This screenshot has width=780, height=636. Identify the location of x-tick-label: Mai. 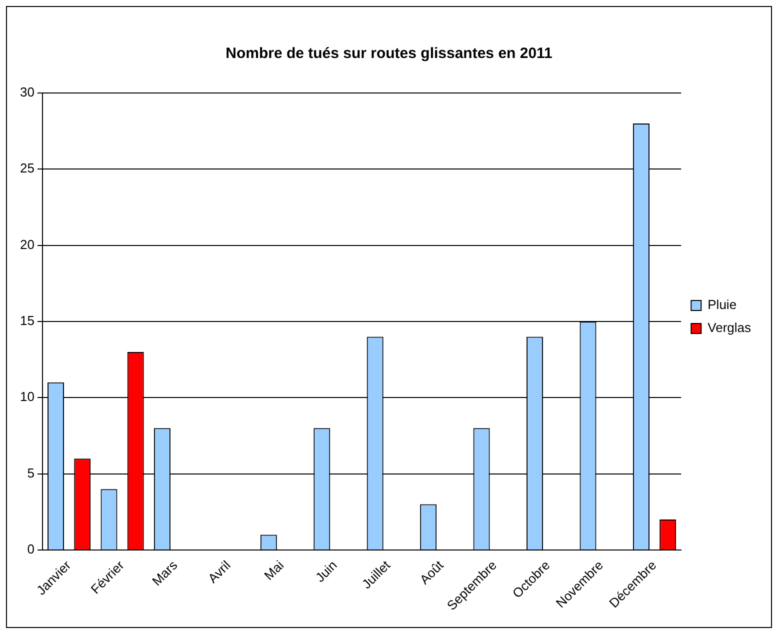
(274, 570).